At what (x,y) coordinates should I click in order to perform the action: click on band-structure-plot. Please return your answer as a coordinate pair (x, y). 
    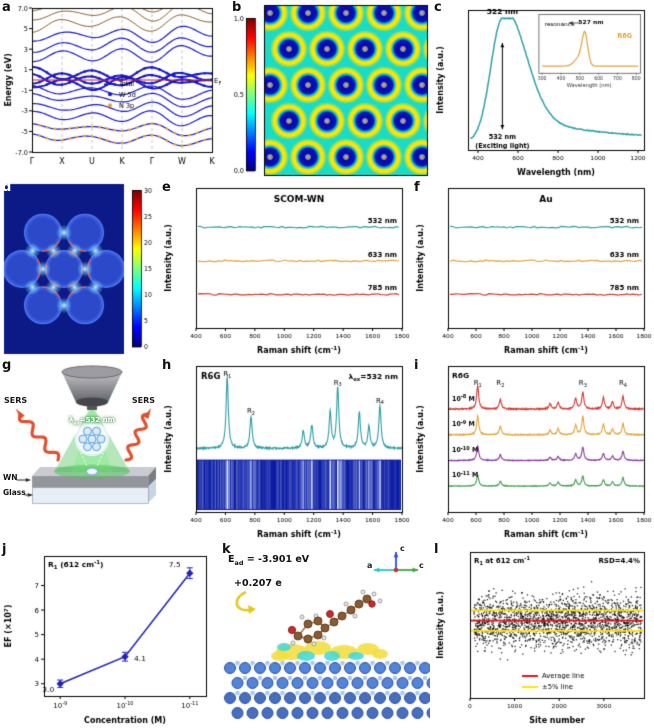
    Looking at the image, I should click on (115, 90).